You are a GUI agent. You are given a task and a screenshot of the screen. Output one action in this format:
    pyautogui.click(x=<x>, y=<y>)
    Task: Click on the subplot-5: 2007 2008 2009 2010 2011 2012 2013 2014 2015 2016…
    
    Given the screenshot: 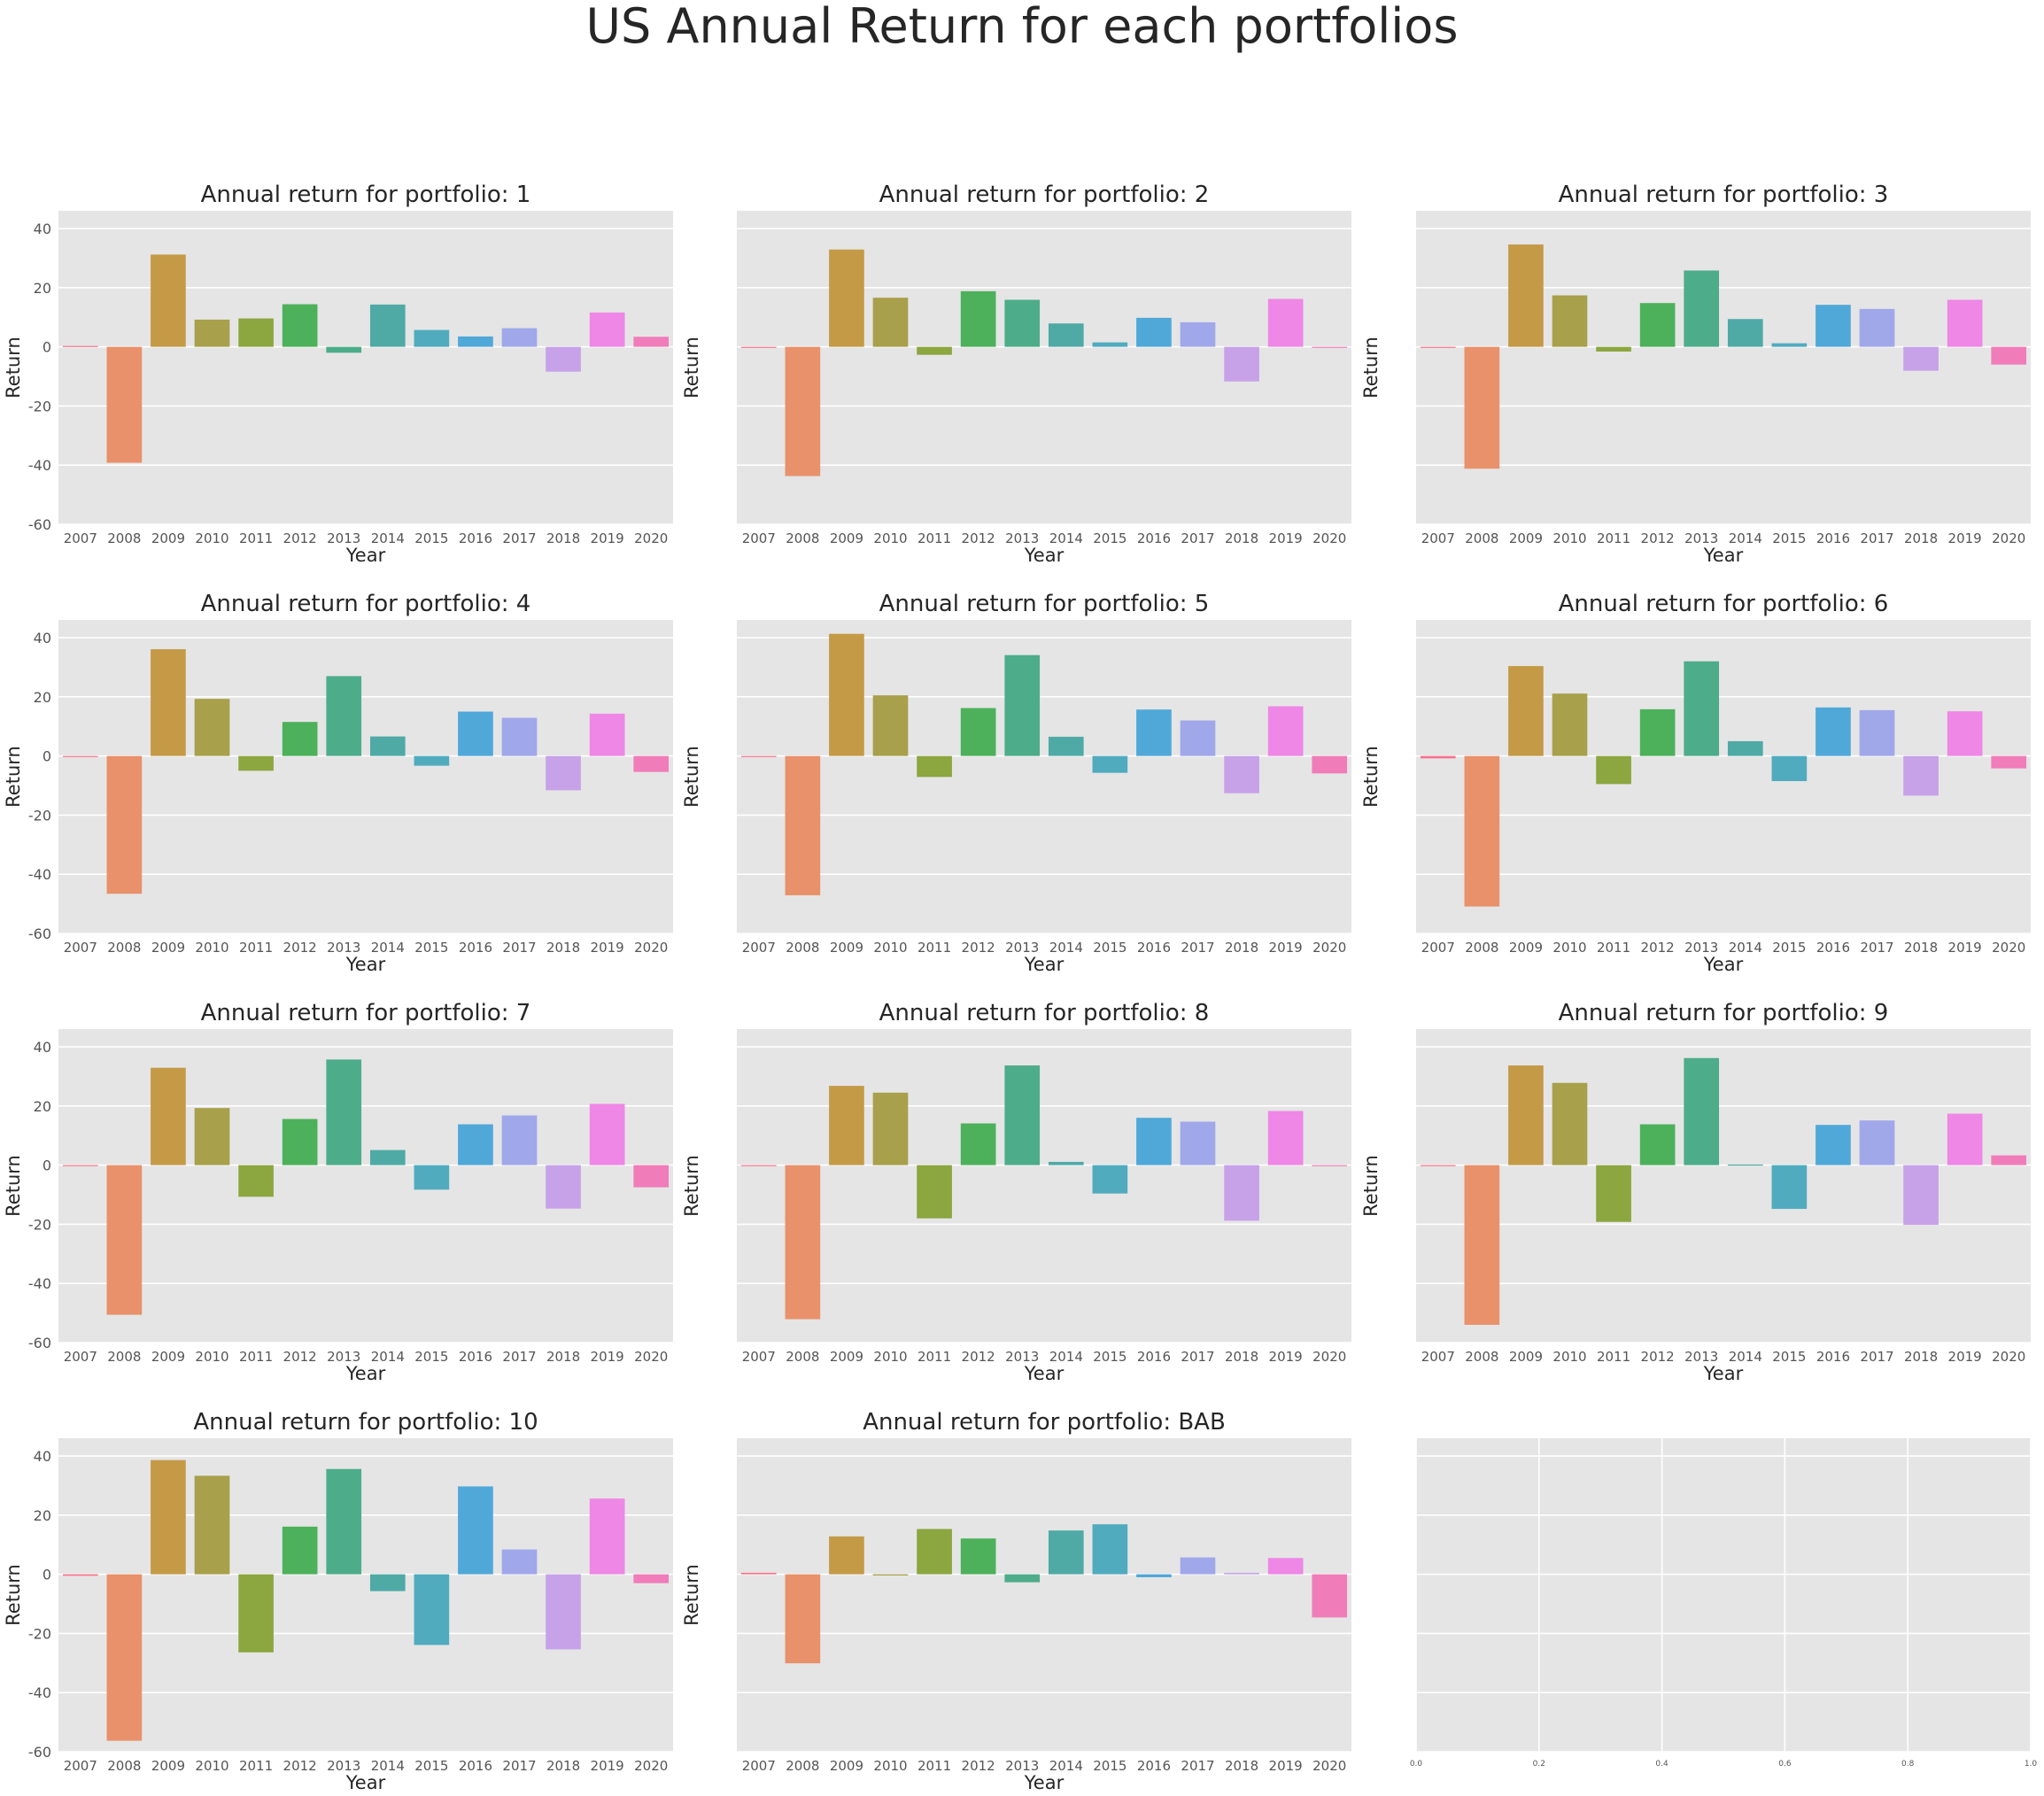 What is the action you would take?
    pyautogui.click(x=1016, y=783)
    